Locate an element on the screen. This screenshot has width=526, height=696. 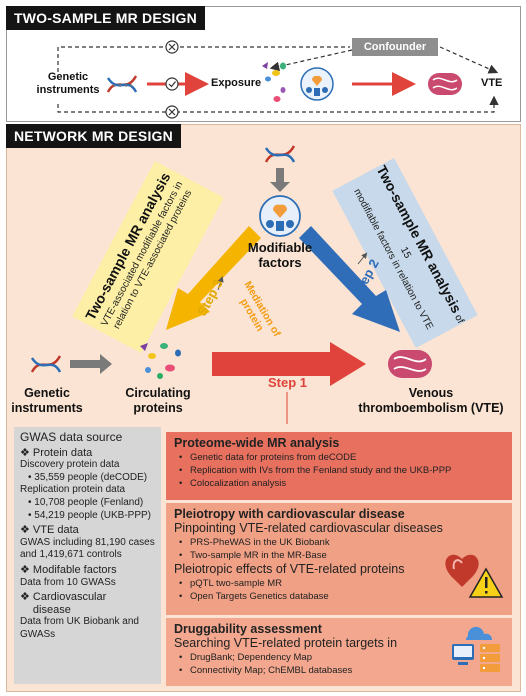
cvd-head: Cardiovascular disease is located at coordinates (69, 603).